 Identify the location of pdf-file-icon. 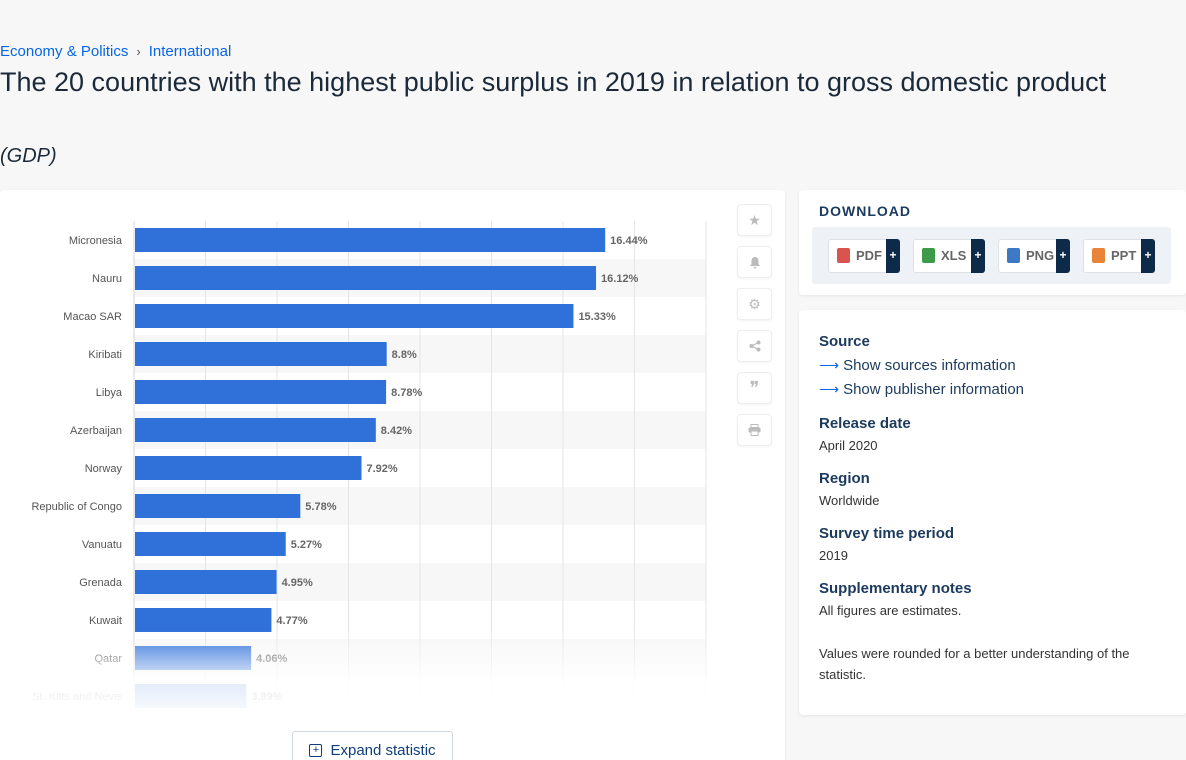
(843, 255).